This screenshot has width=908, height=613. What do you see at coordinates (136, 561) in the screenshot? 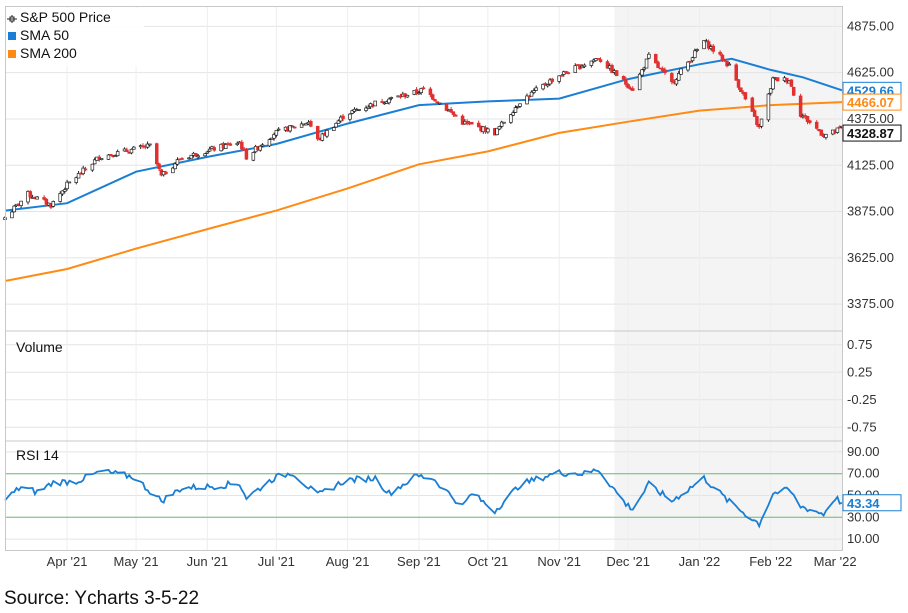
I see `x-tick-label: May '21` at bounding box center [136, 561].